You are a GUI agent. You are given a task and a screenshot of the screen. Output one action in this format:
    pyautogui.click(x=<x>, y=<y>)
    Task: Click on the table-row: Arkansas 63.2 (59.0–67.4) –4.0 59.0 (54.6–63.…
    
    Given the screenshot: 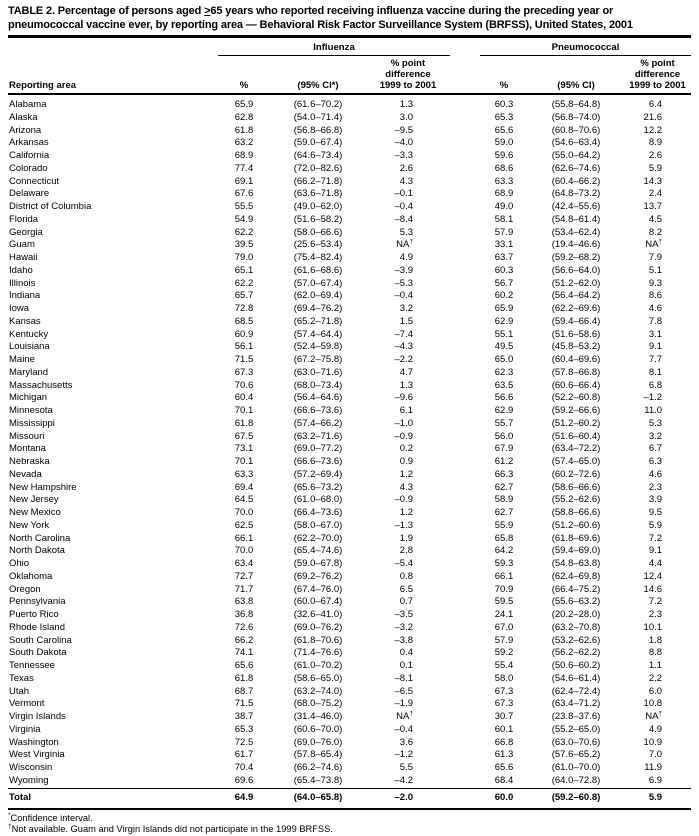 What is the action you would take?
    pyautogui.click(x=349, y=143)
    